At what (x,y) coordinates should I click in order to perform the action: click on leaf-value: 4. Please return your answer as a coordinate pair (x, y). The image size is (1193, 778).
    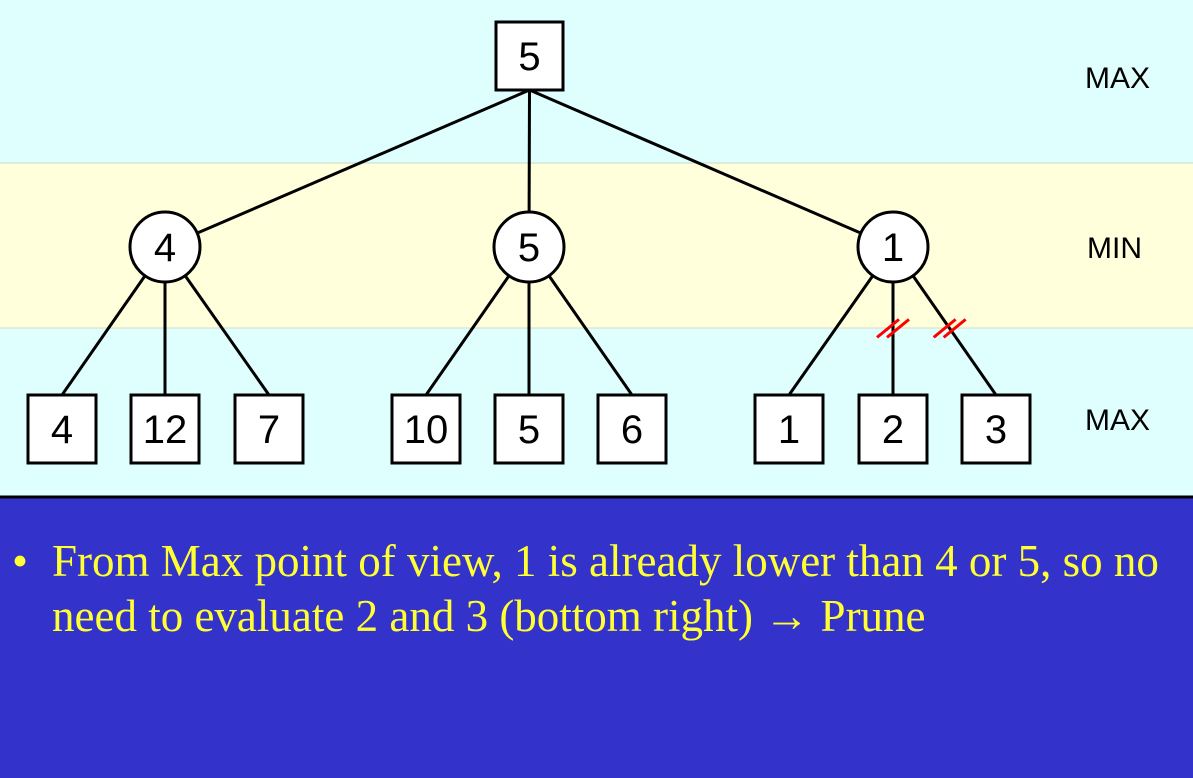
    Looking at the image, I should click on (62, 430).